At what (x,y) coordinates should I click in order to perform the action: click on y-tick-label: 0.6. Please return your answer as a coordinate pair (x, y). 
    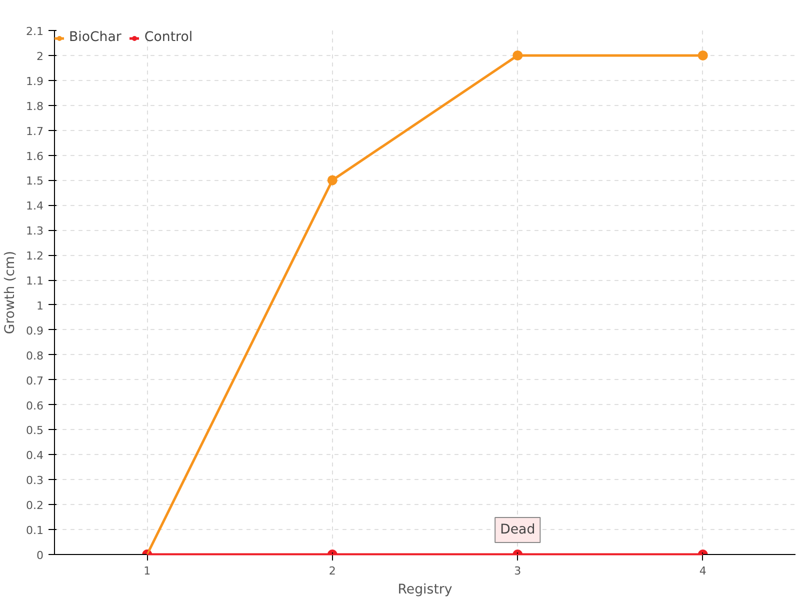
    Looking at the image, I should click on (35, 405).